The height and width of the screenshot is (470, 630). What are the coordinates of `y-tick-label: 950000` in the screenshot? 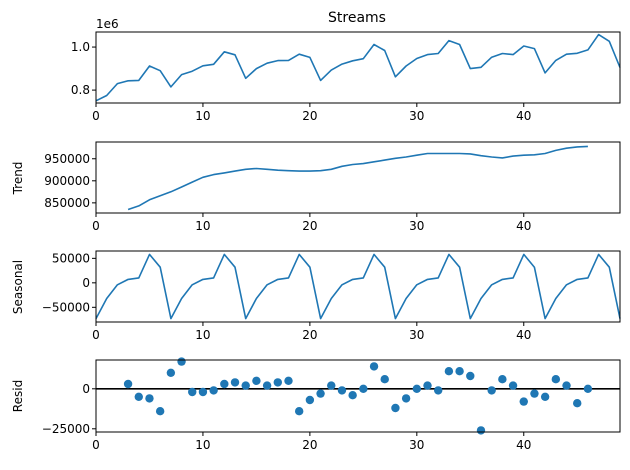 It's located at (67, 159).